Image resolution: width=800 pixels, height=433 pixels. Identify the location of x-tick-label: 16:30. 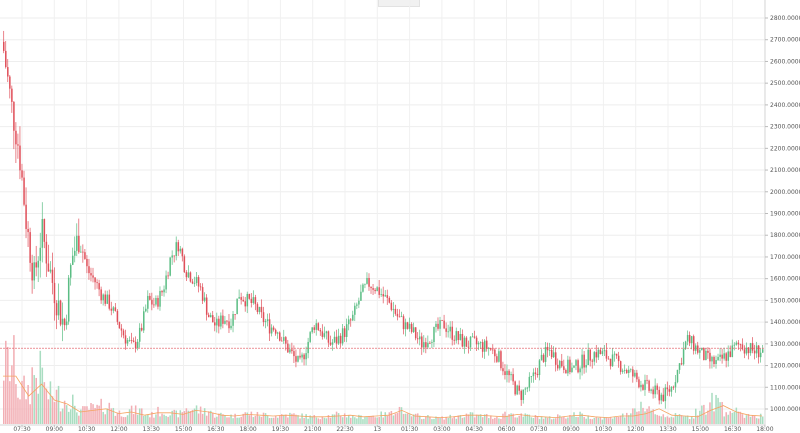
(732, 429).